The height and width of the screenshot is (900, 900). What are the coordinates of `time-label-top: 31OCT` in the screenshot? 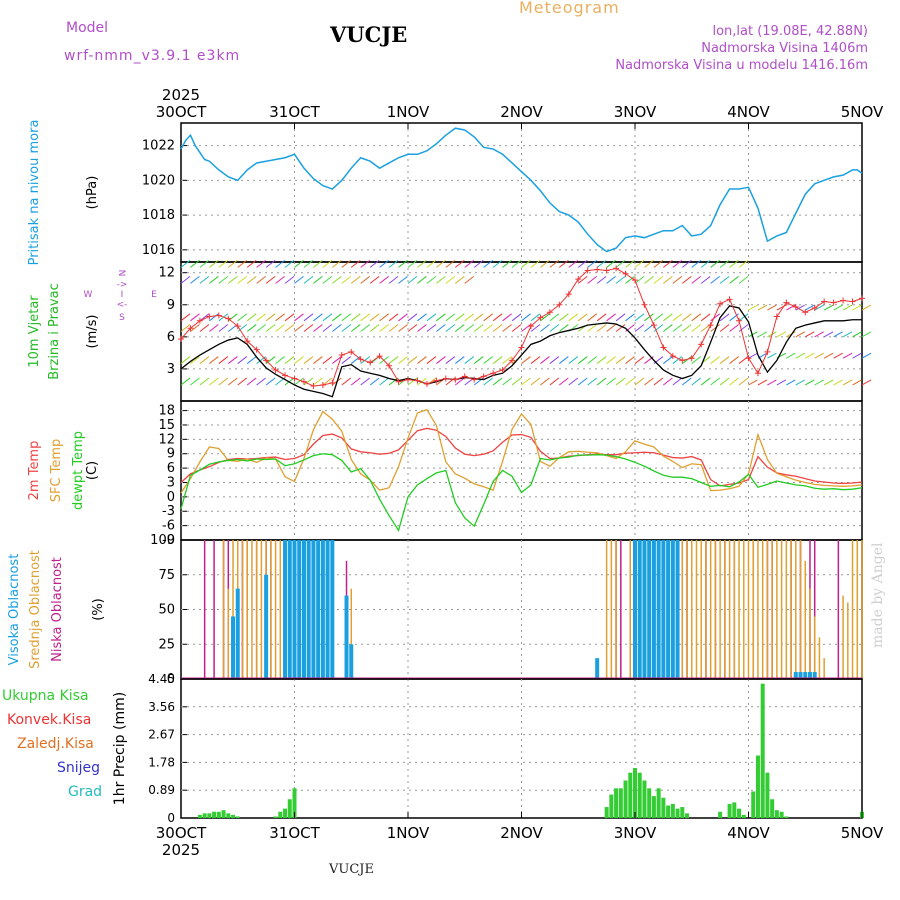 It's located at (294, 112).